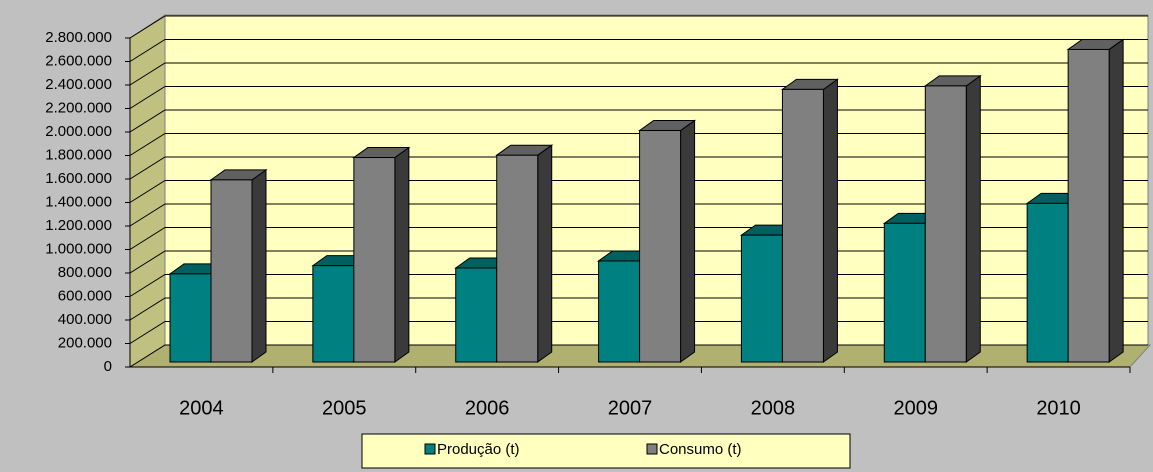  I want to click on y-tick-label: 400.000, so click(85, 319).